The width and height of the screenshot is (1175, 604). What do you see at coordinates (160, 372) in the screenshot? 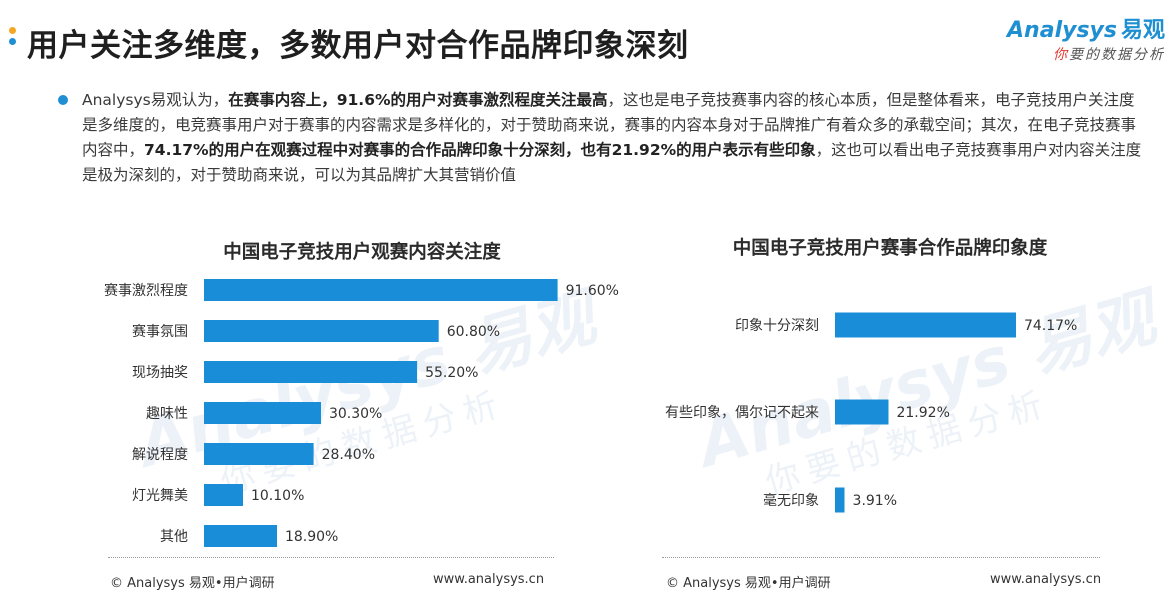
I see `category-label-viewing-focus-2: 现场抽奖` at bounding box center [160, 372].